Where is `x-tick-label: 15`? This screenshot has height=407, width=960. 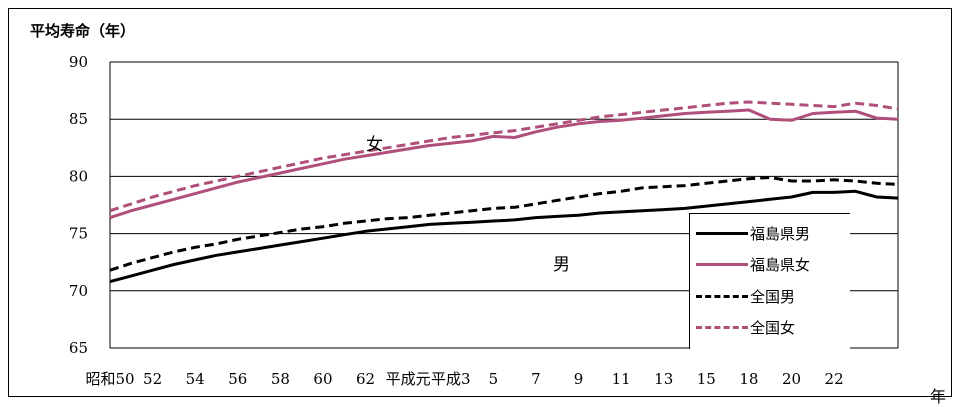
x-tick-label: 15 is located at coordinates (706, 379).